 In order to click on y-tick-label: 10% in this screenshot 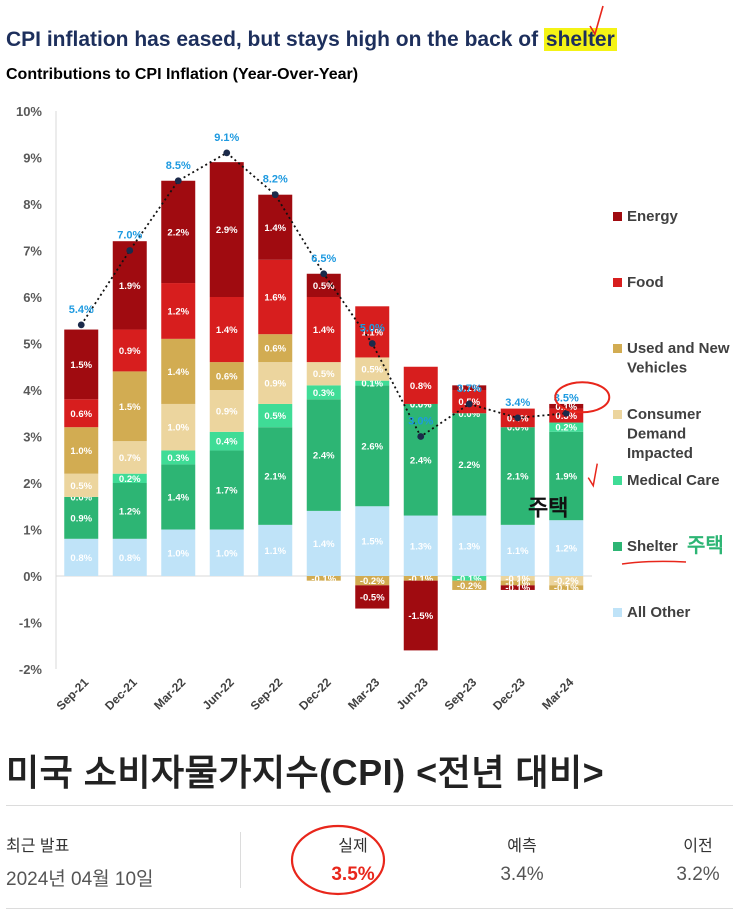, I will do `click(29, 111)`.